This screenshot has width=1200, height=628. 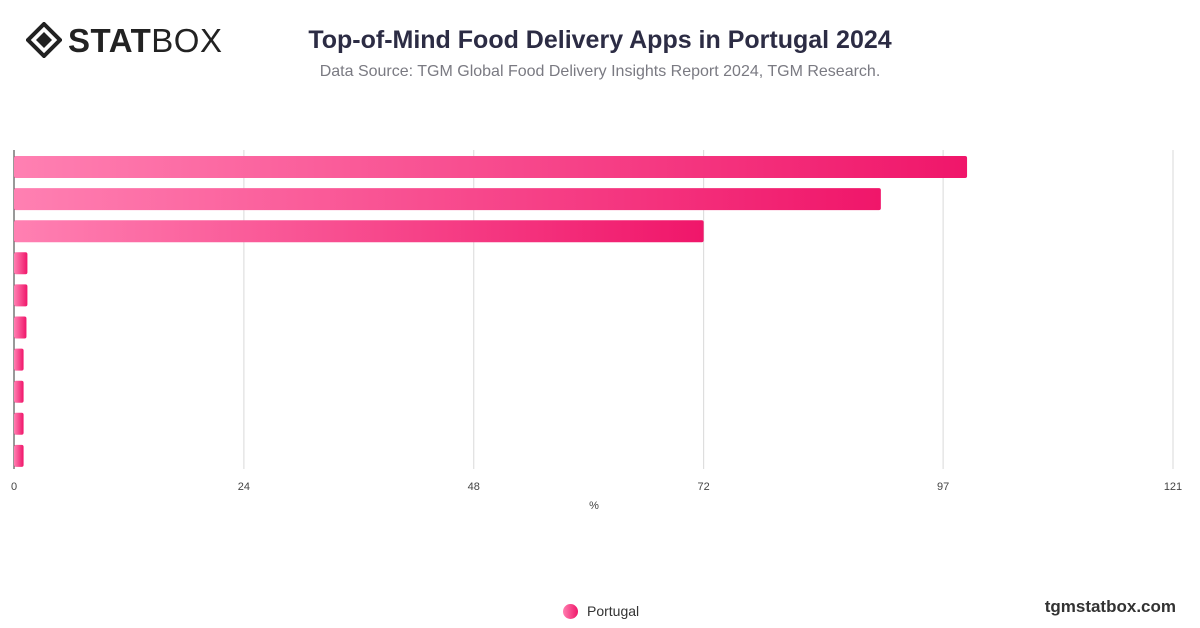 I want to click on site-watermark: tgmstatbox.com, so click(x=1110, y=606).